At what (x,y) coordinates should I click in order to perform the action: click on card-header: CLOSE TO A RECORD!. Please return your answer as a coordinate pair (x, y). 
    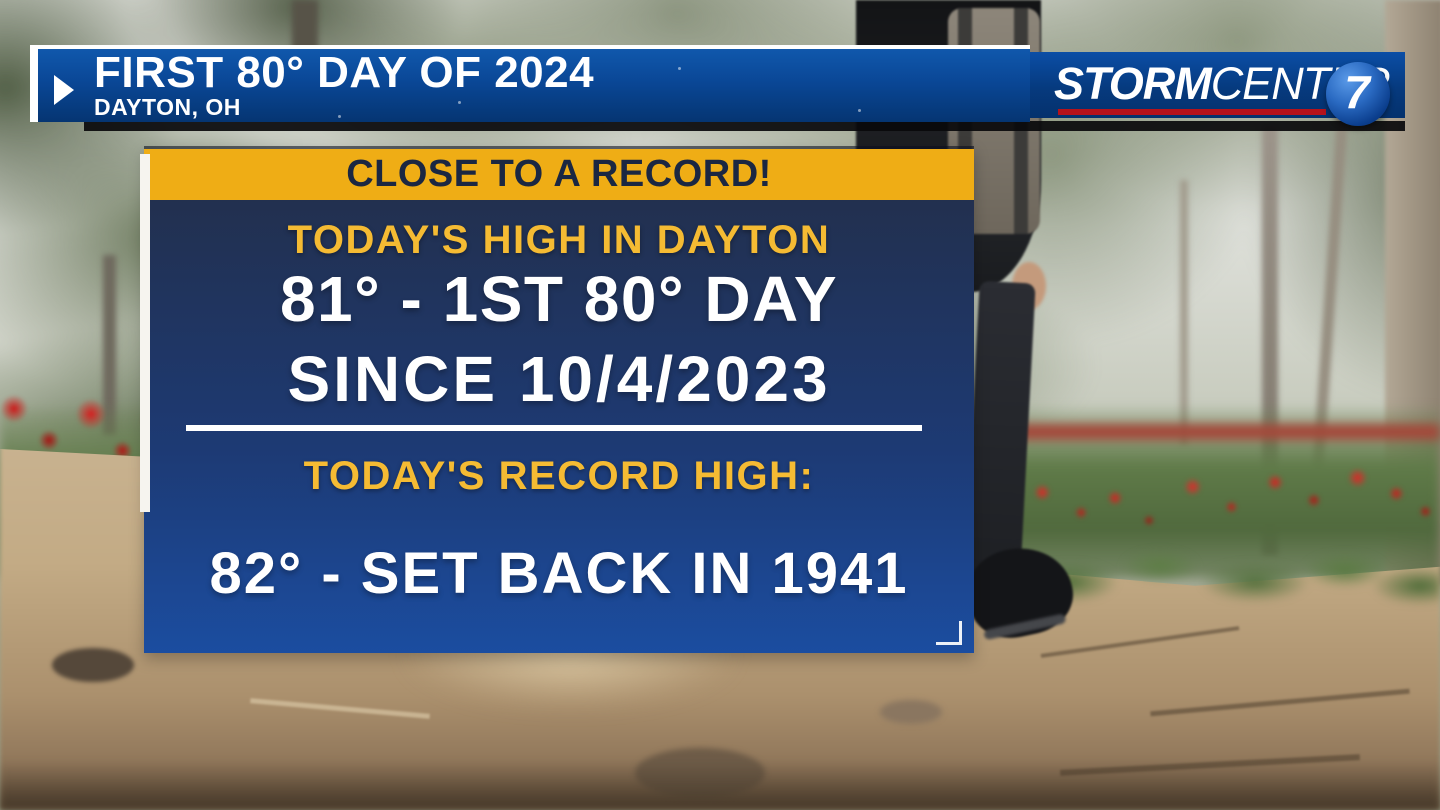
    Looking at the image, I should click on (559, 174).